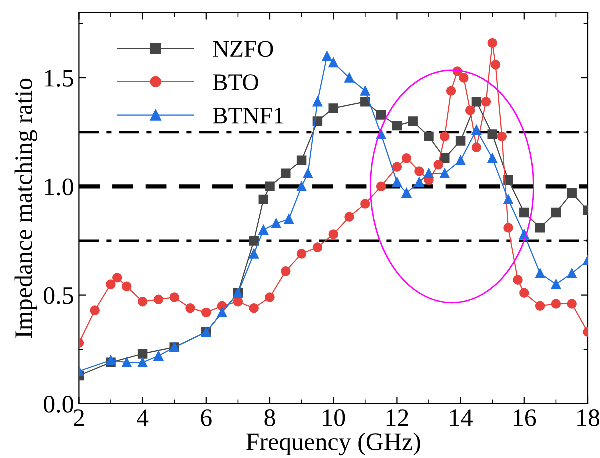 Image resolution: width=600 pixels, height=458 pixels. What do you see at coordinates (589, 418) in the screenshot?
I see `x-tick-label: 18` at bounding box center [589, 418].